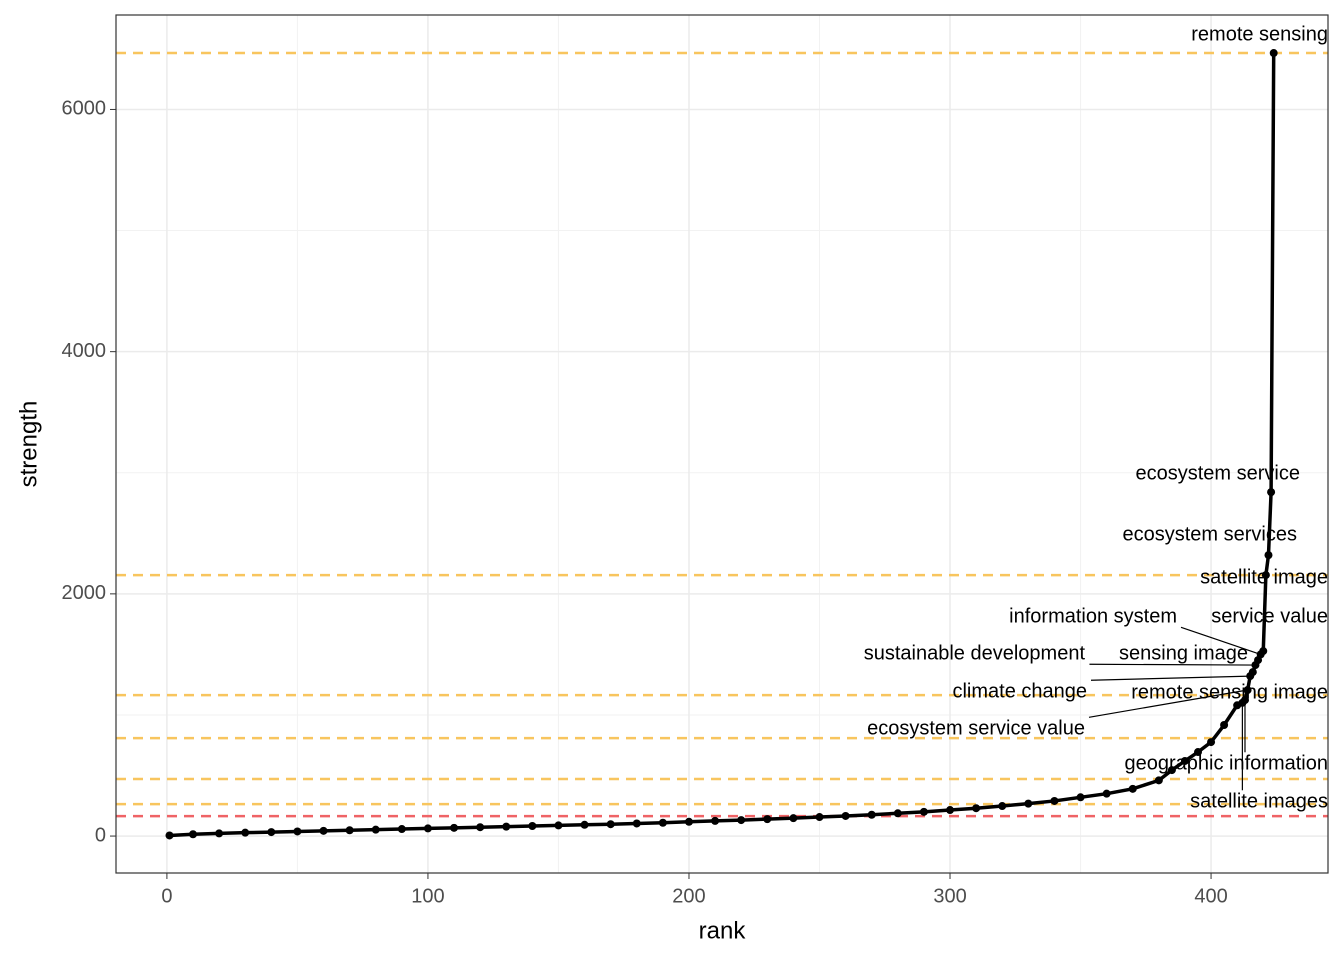  I want to click on point-label: ecosystem service, so click(1218, 473).